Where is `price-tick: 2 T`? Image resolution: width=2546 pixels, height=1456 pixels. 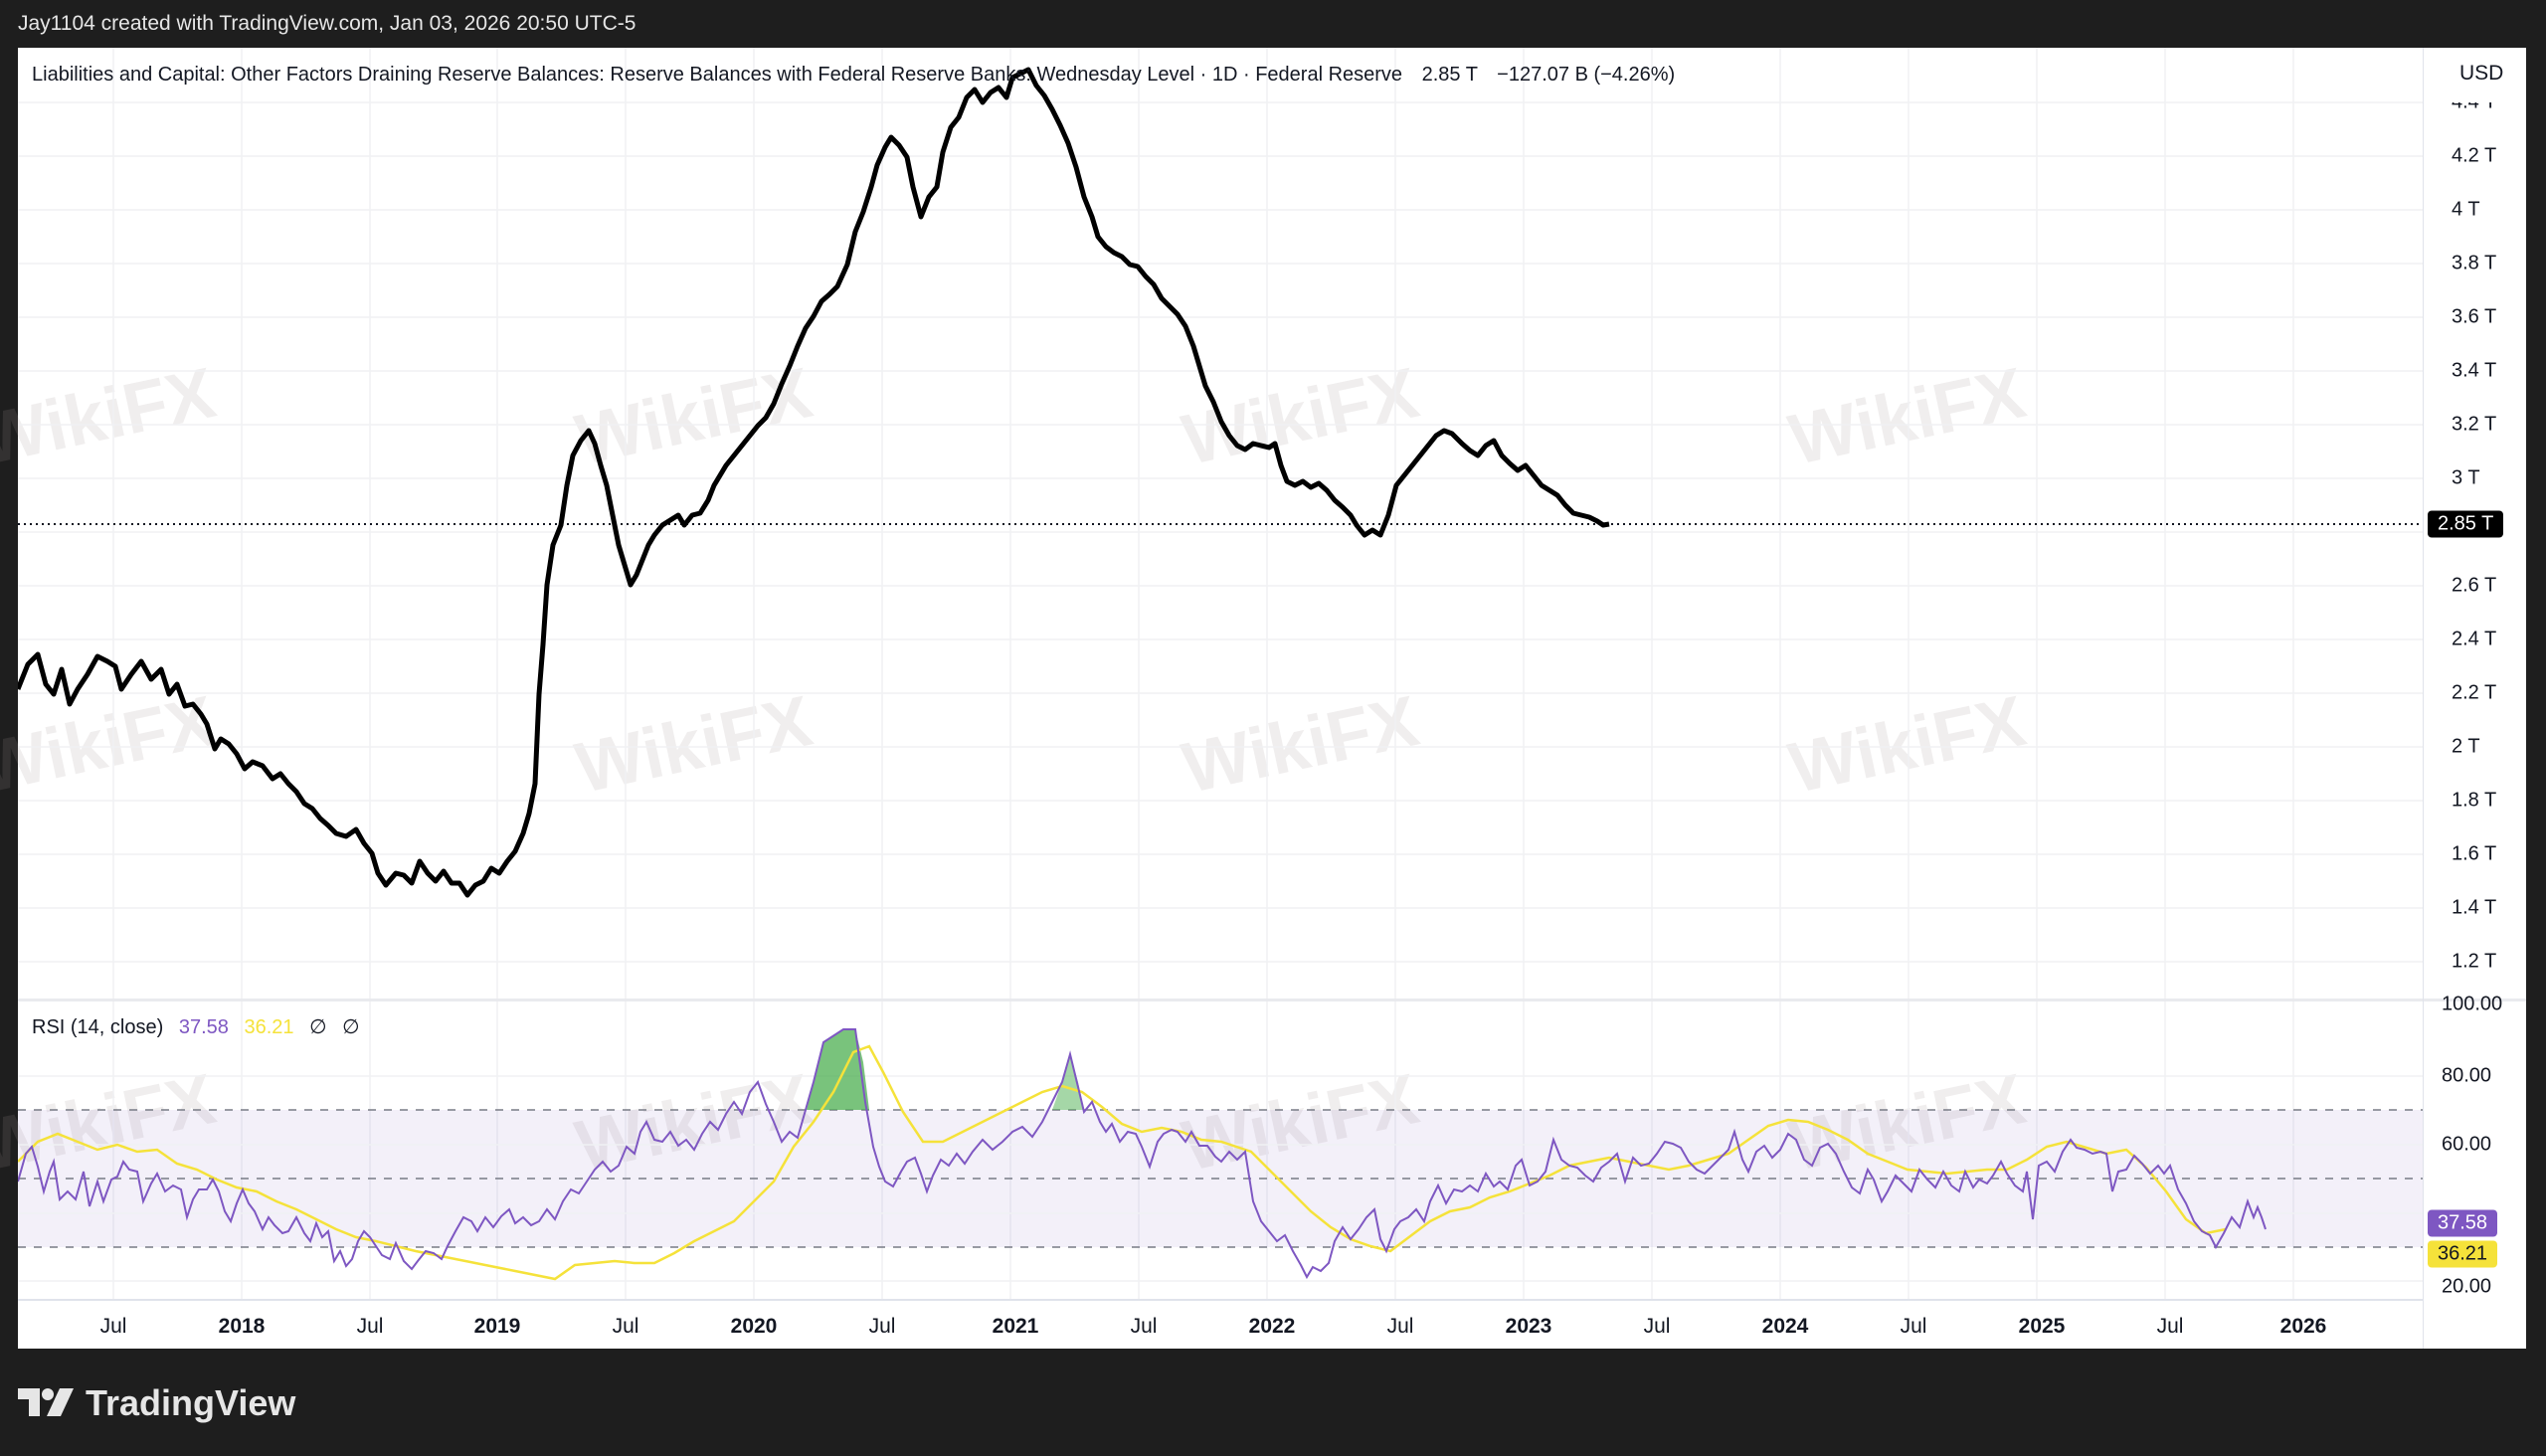 price-tick: 2 T is located at coordinates (2466, 746).